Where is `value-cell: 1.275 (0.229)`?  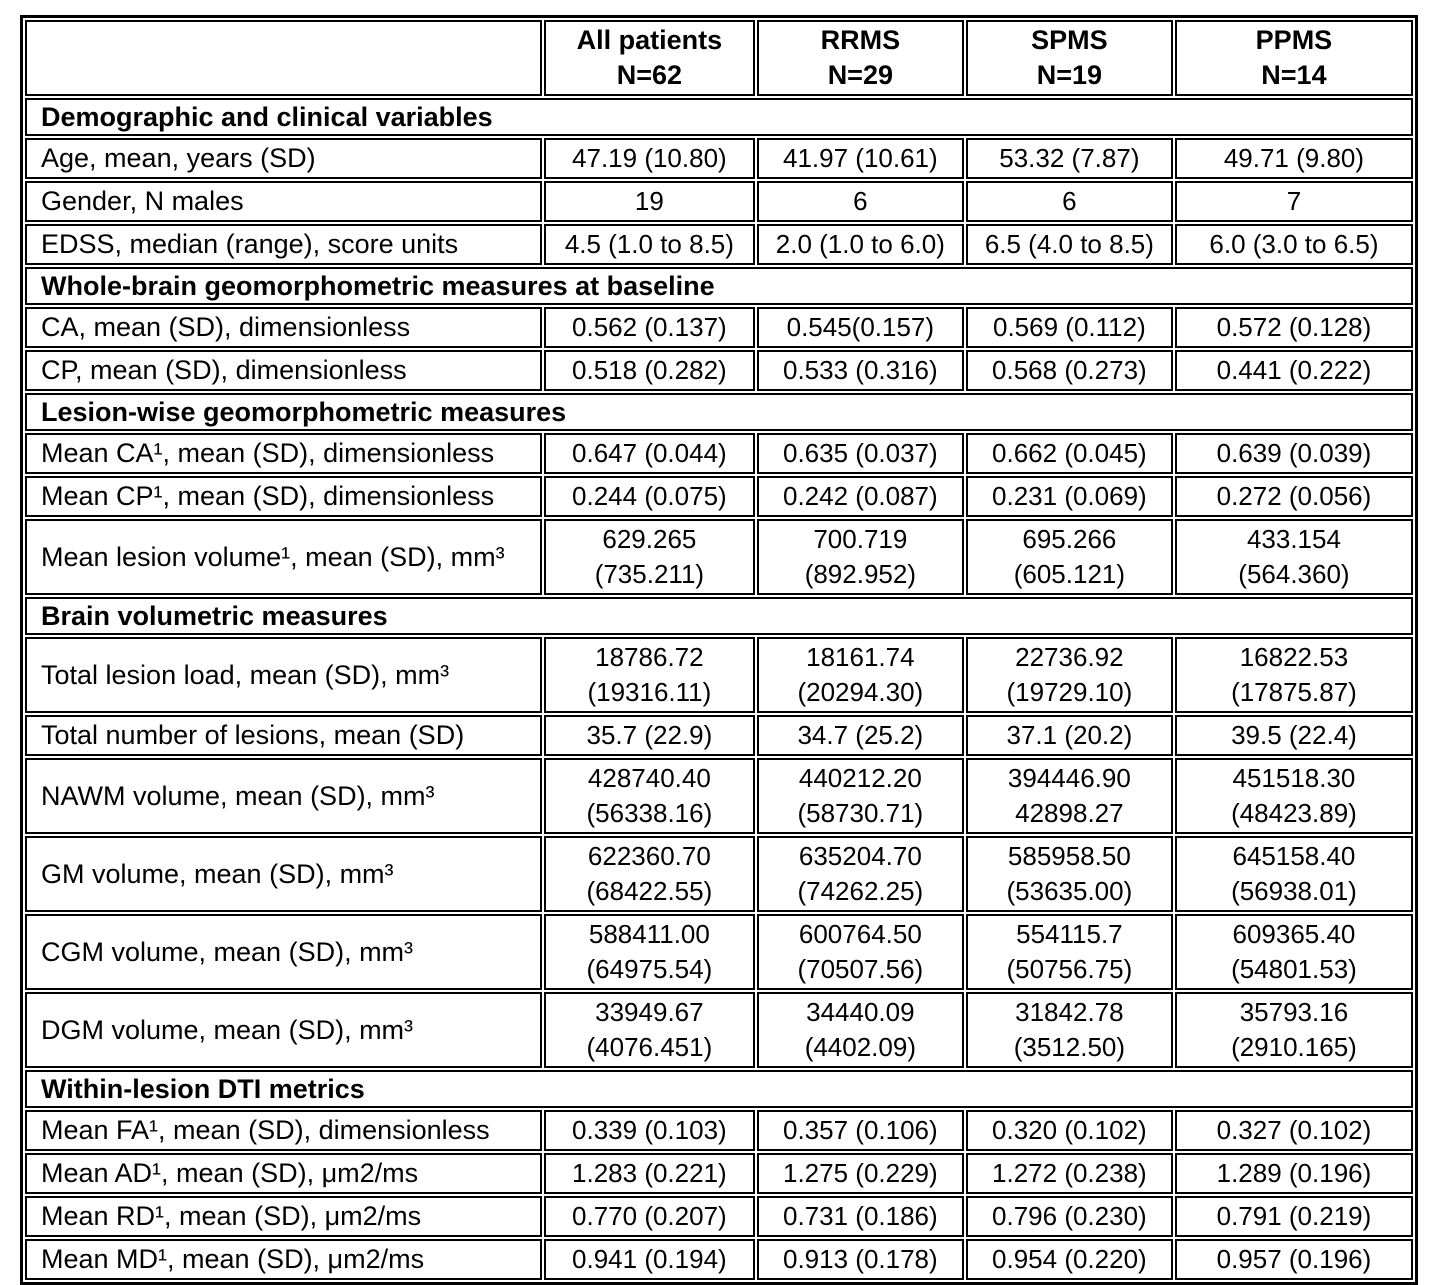
value-cell: 1.275 (0.229) is located at coordinates (860, 1173).